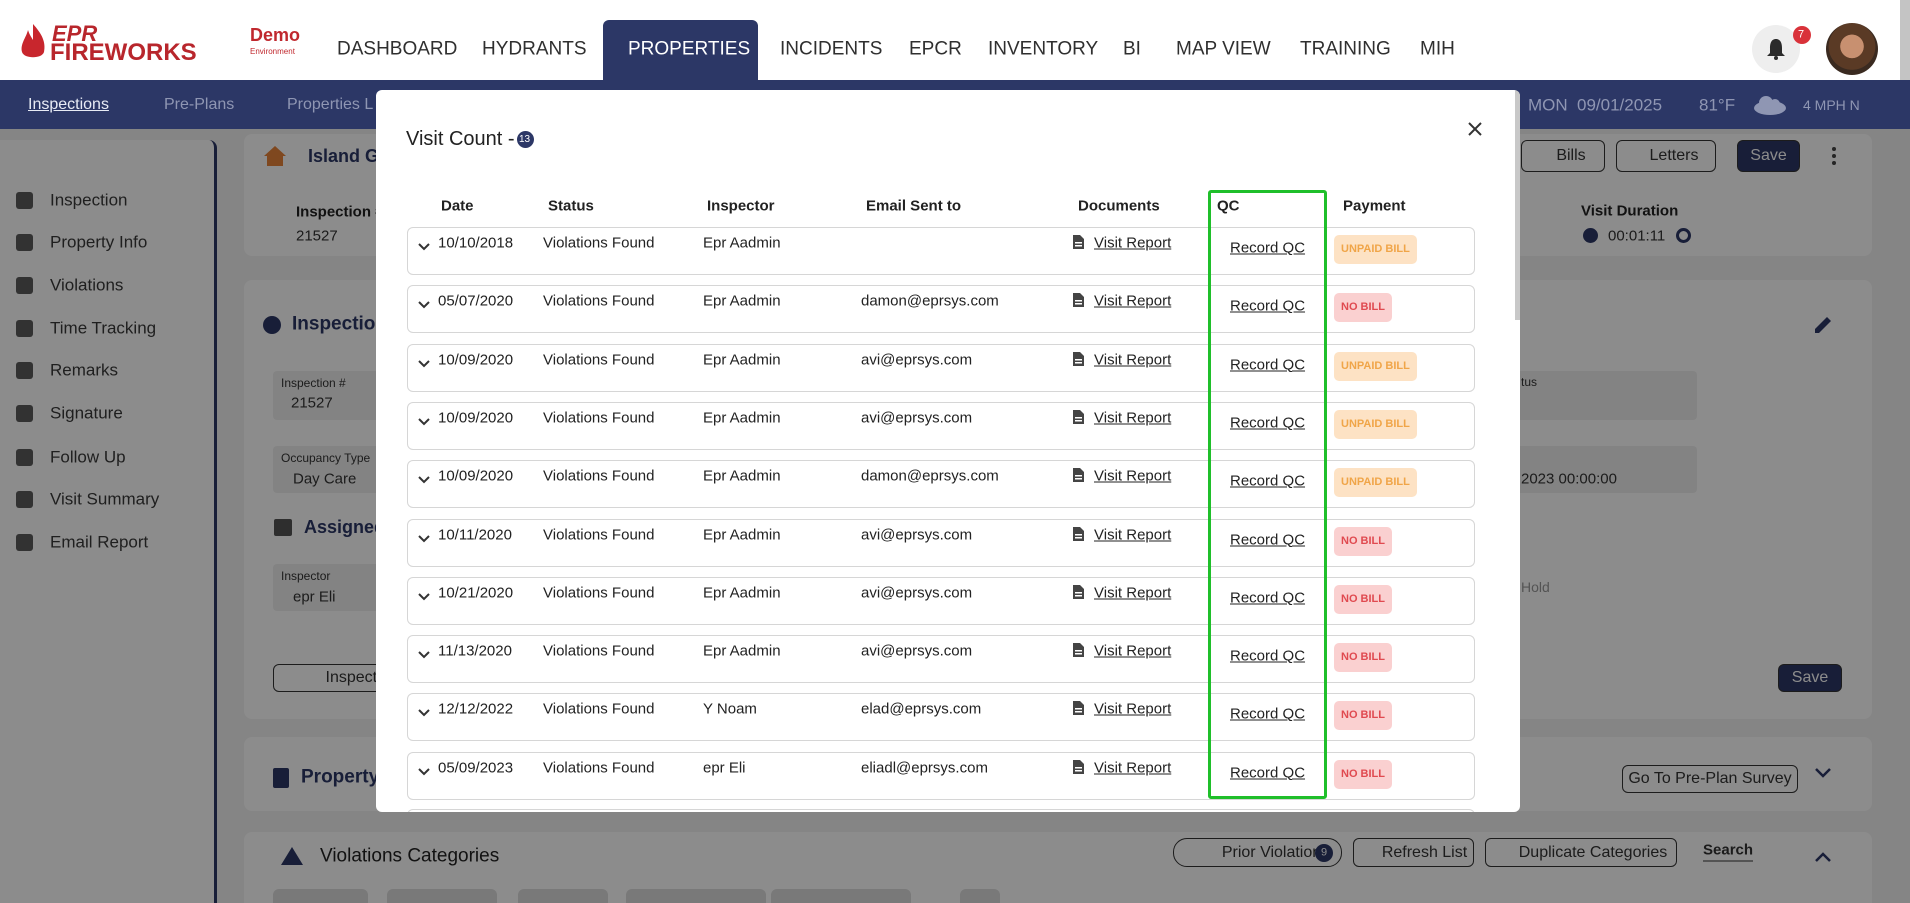 The height and width of the screenshot is (903, 1910). I want to click on sidebar-item: Remarks, so click(84, 370).